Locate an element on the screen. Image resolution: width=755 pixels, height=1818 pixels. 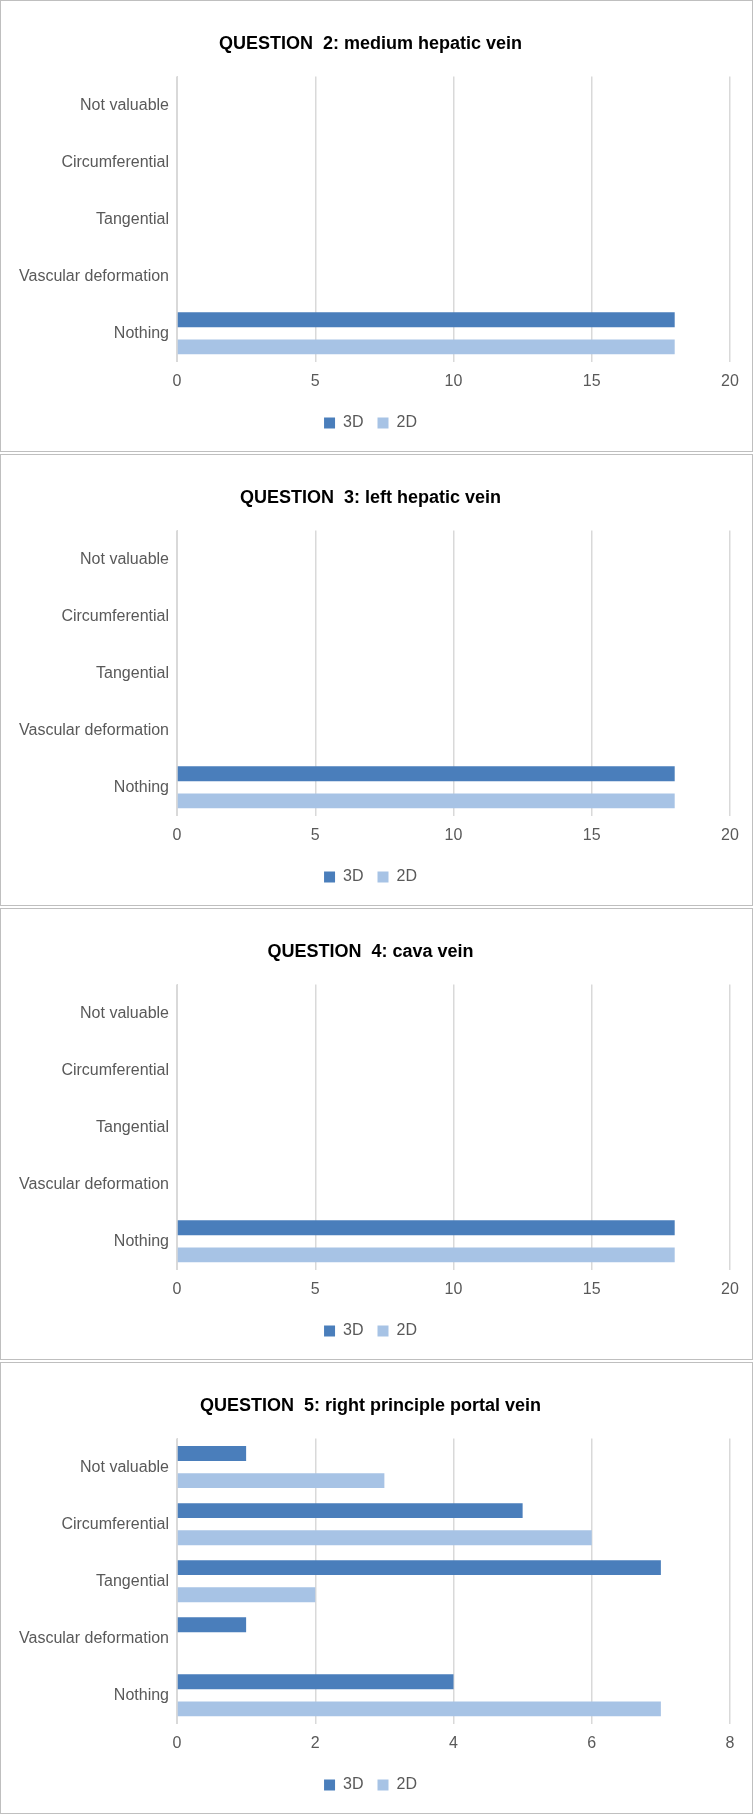
chart-title: QUESTION 3: left hepatic vein is located at coordinates (370, 496).